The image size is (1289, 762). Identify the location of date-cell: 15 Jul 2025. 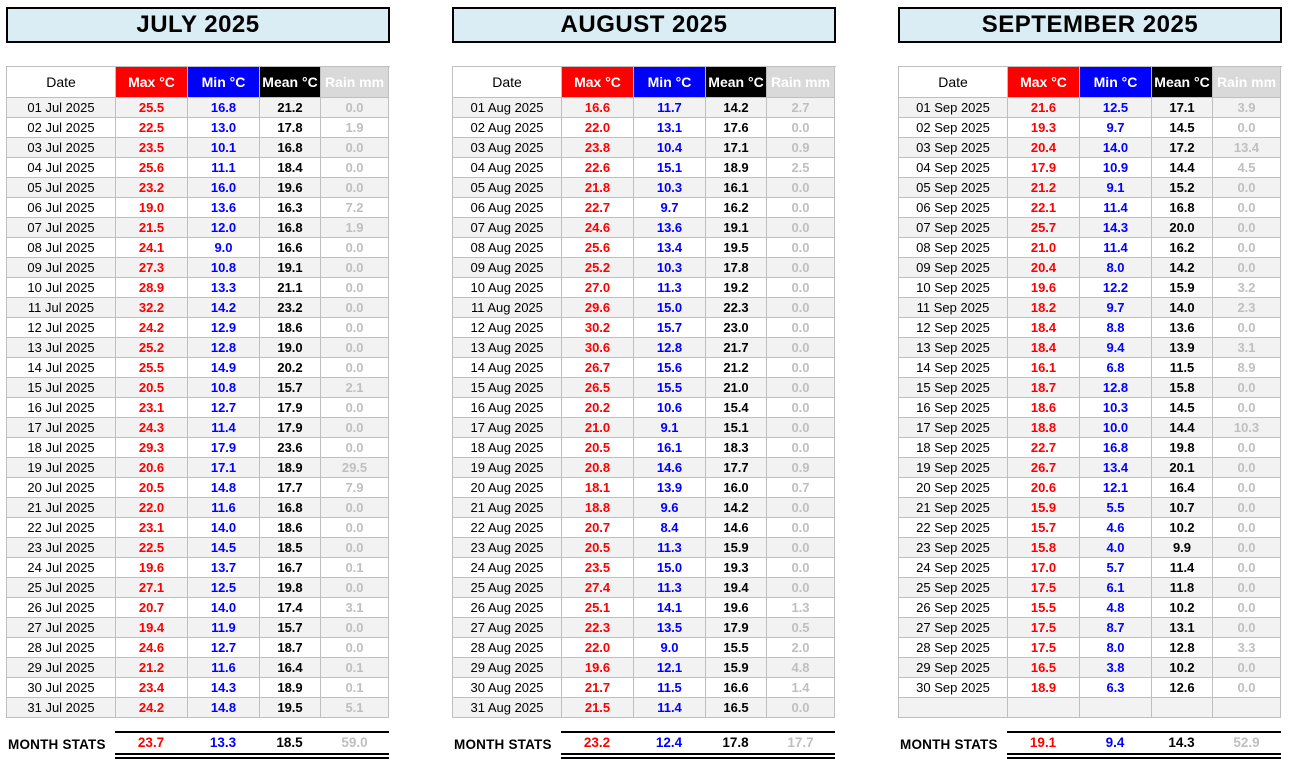
(61, 388).